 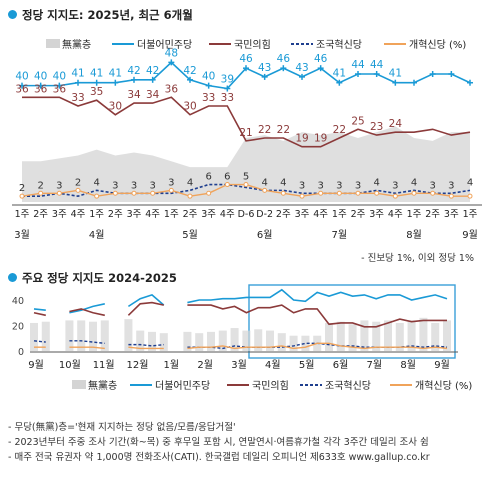 What do you see at coordinates (172, 365) in the screenshot?
I see `month-tick-label: 1월` at bounding box center [172, 365].